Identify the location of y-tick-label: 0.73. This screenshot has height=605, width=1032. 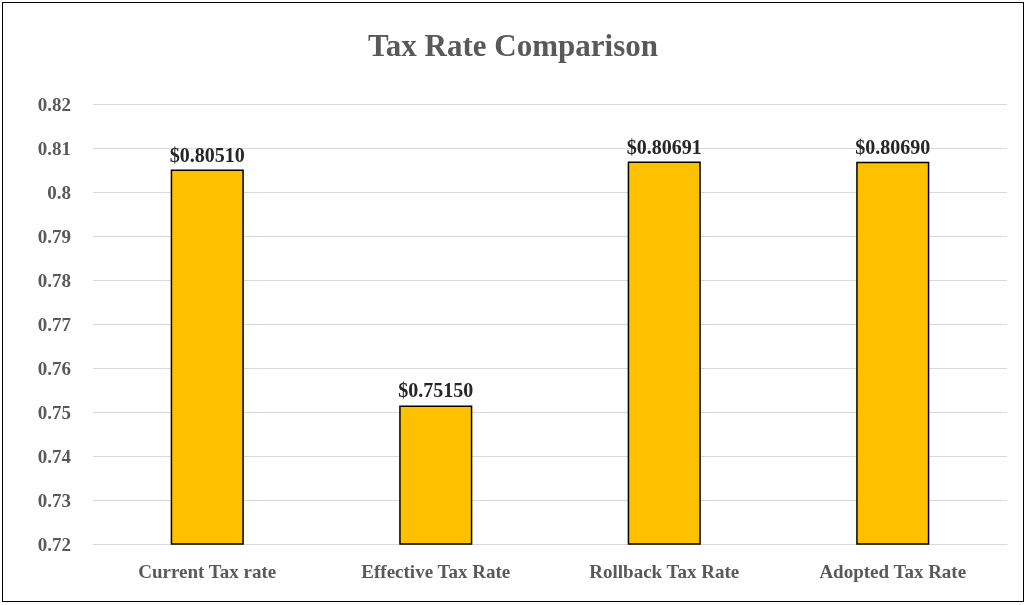
(54, 500).